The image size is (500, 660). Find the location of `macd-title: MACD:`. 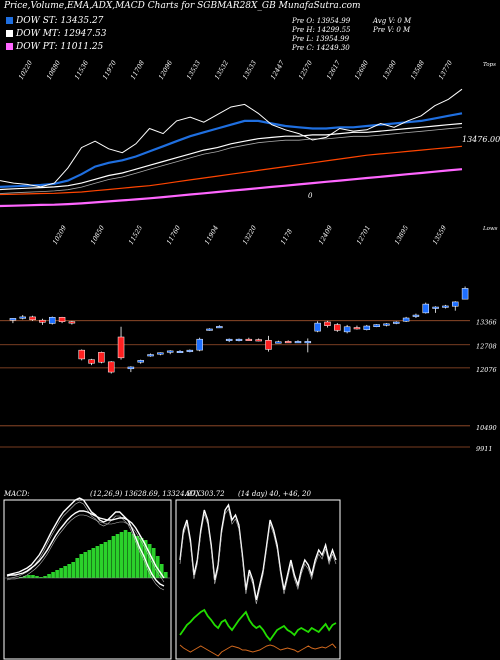

macd-title: MACD: is located at coordinates (17, 494).